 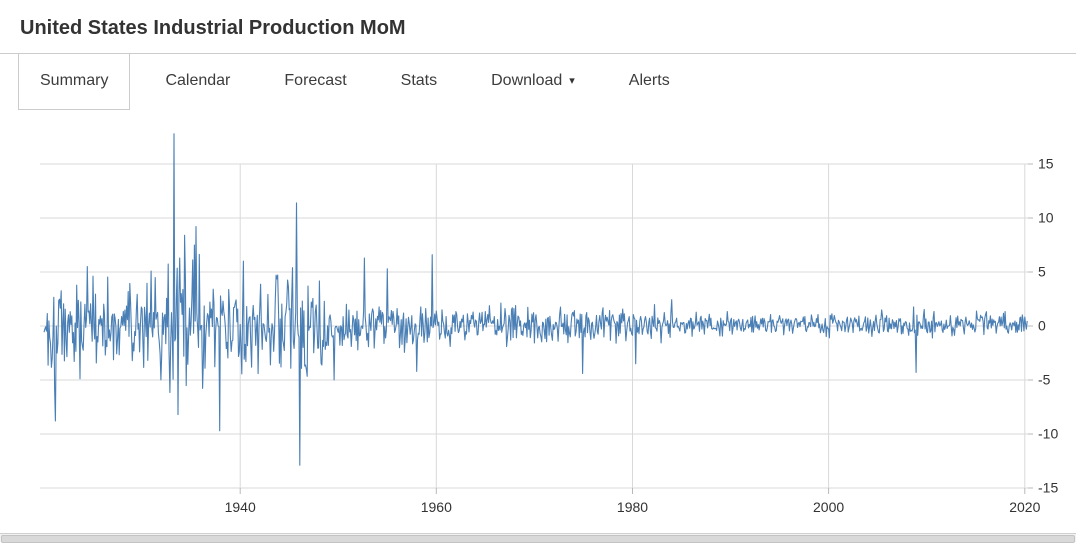 What do you see at coordinates (1046, 164) in the screenshot?
I see `svg-text: 15` at bounding box center [1046, 164].